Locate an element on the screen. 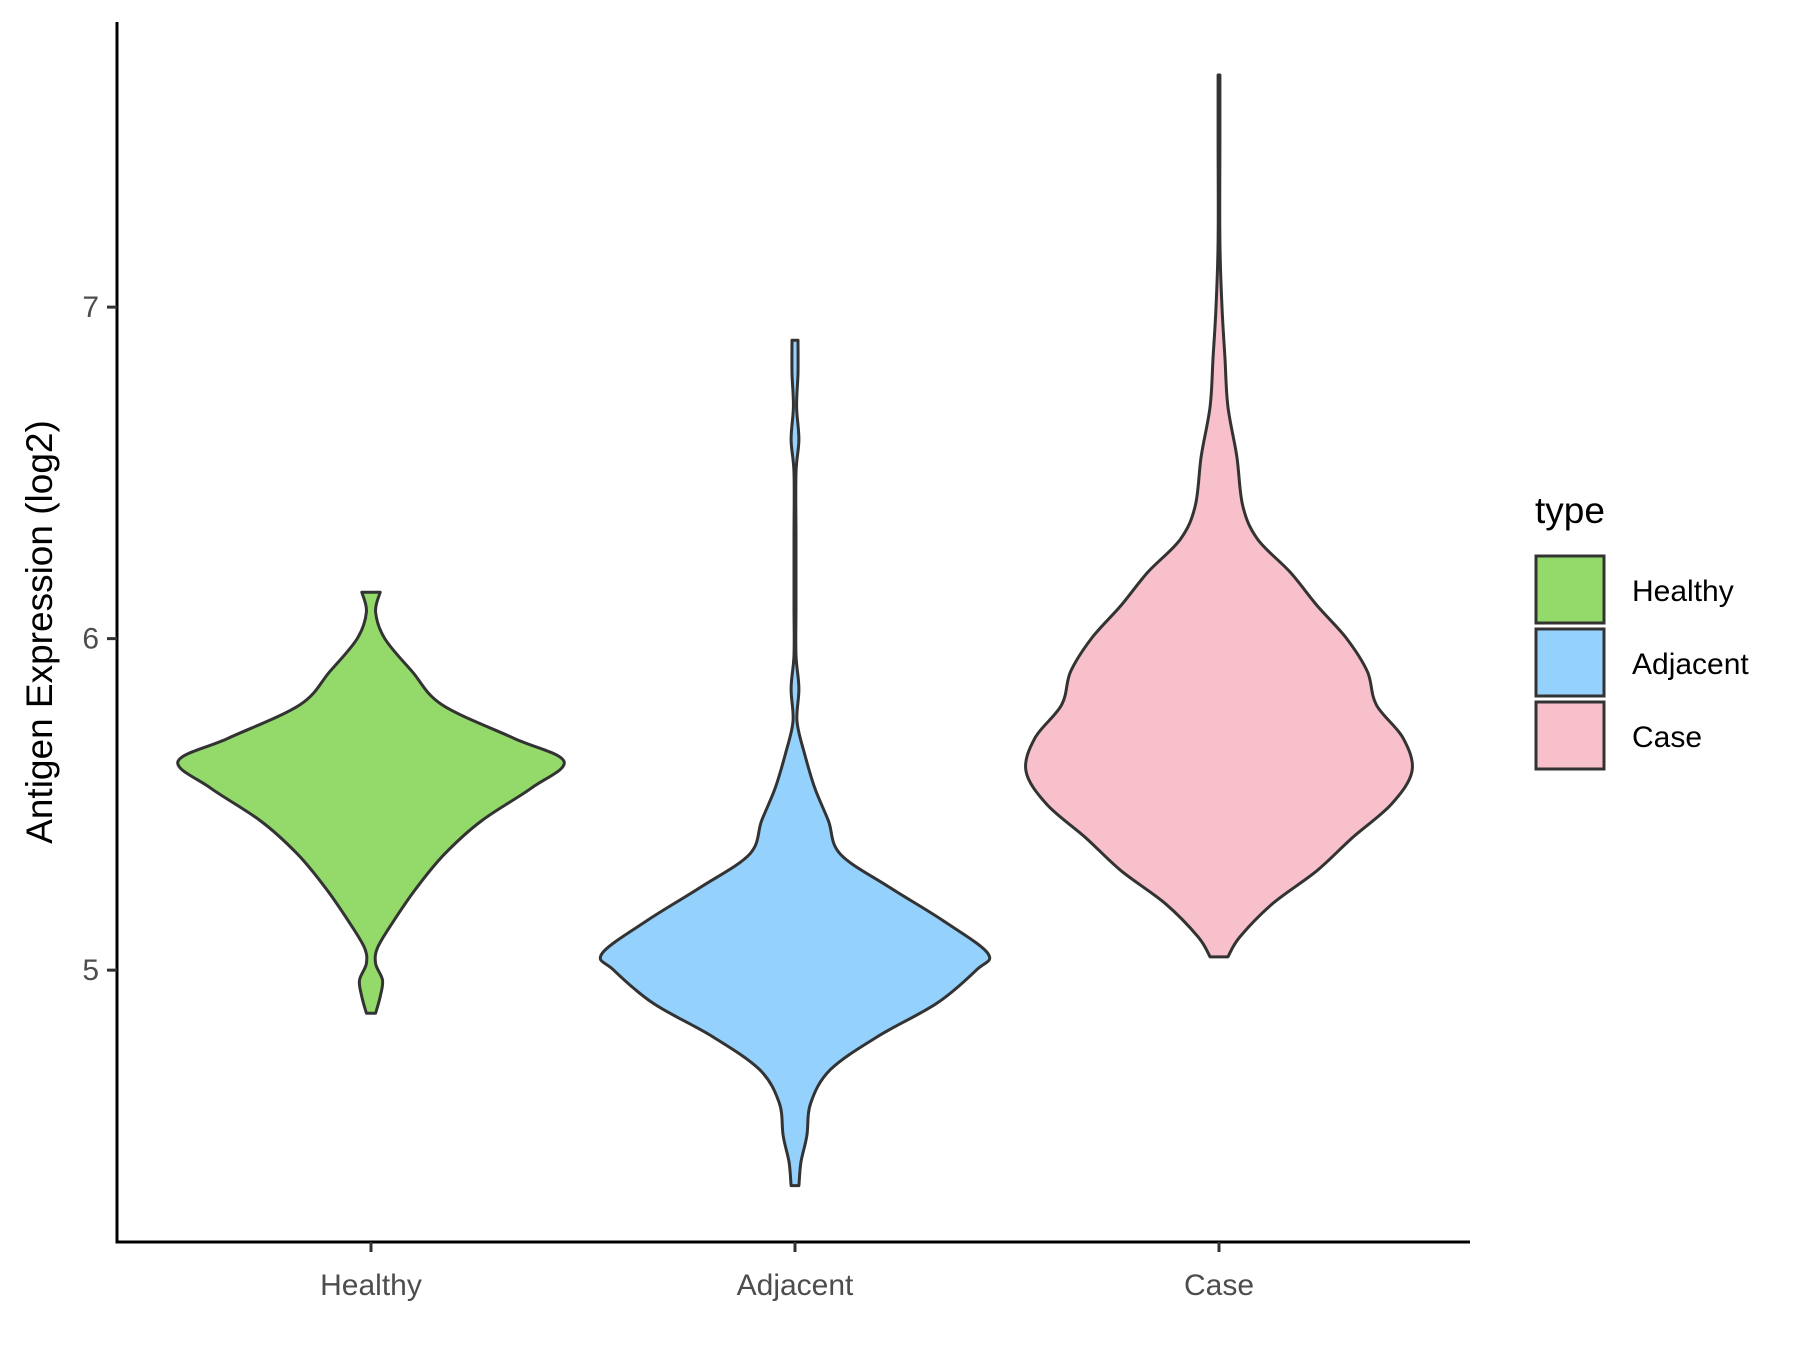 The width and height of the screenshot is (1800, 1350). y-axis-title: Antigen Expression (log2) is located at coordinates (39, 632).